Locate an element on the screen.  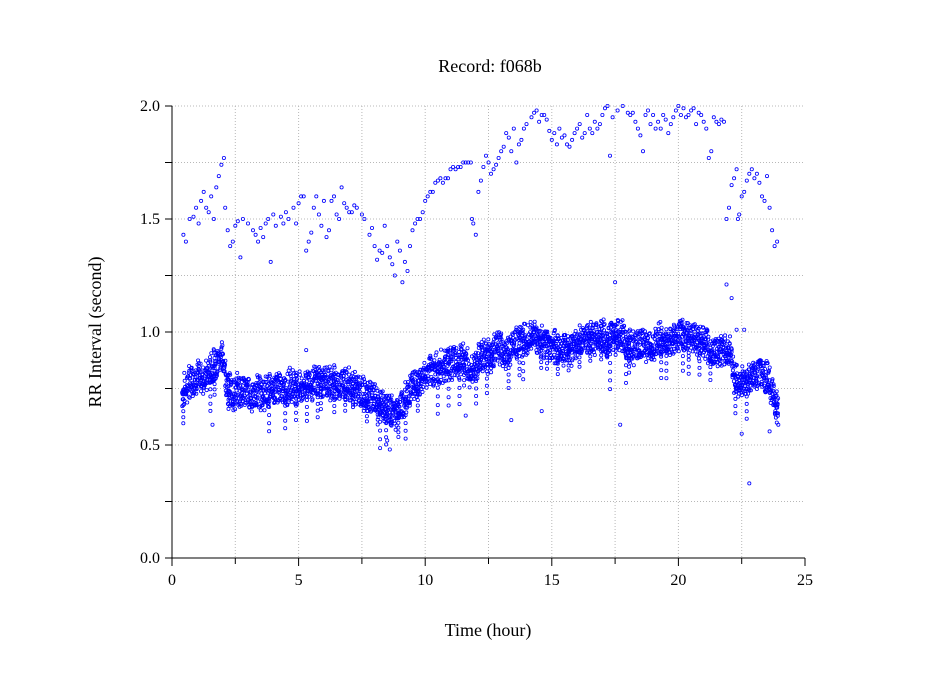
x-axis-label: Time (hour) is located at coordinates (488, 630).